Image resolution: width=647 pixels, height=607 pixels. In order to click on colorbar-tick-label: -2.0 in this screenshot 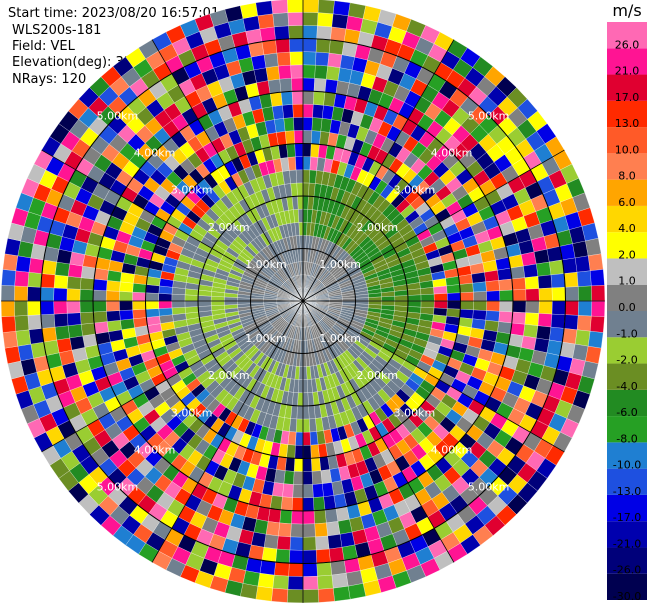, I will do `click(626, 360)`.